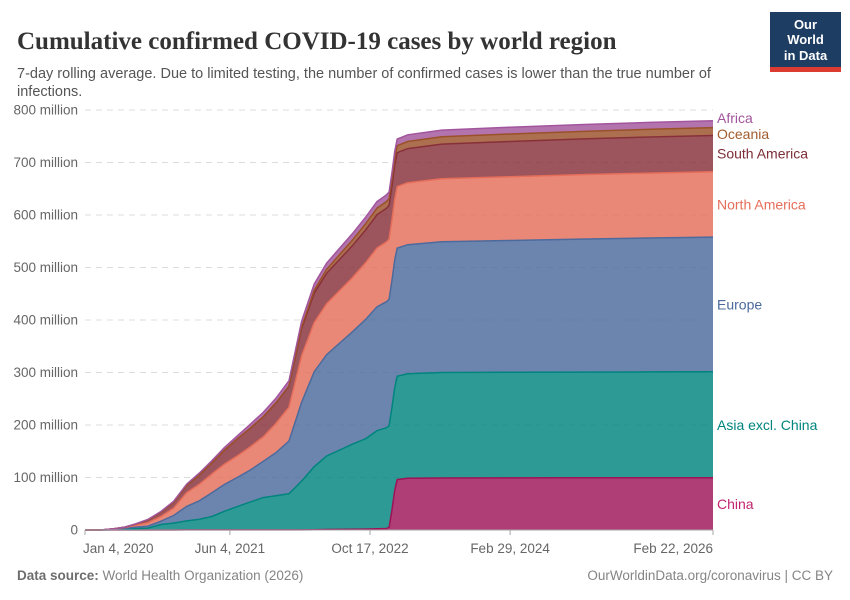 The height and width of the screenshot is (600, 850). I want to click on y-axis-tick-label: 600 million, so click(45, 215).